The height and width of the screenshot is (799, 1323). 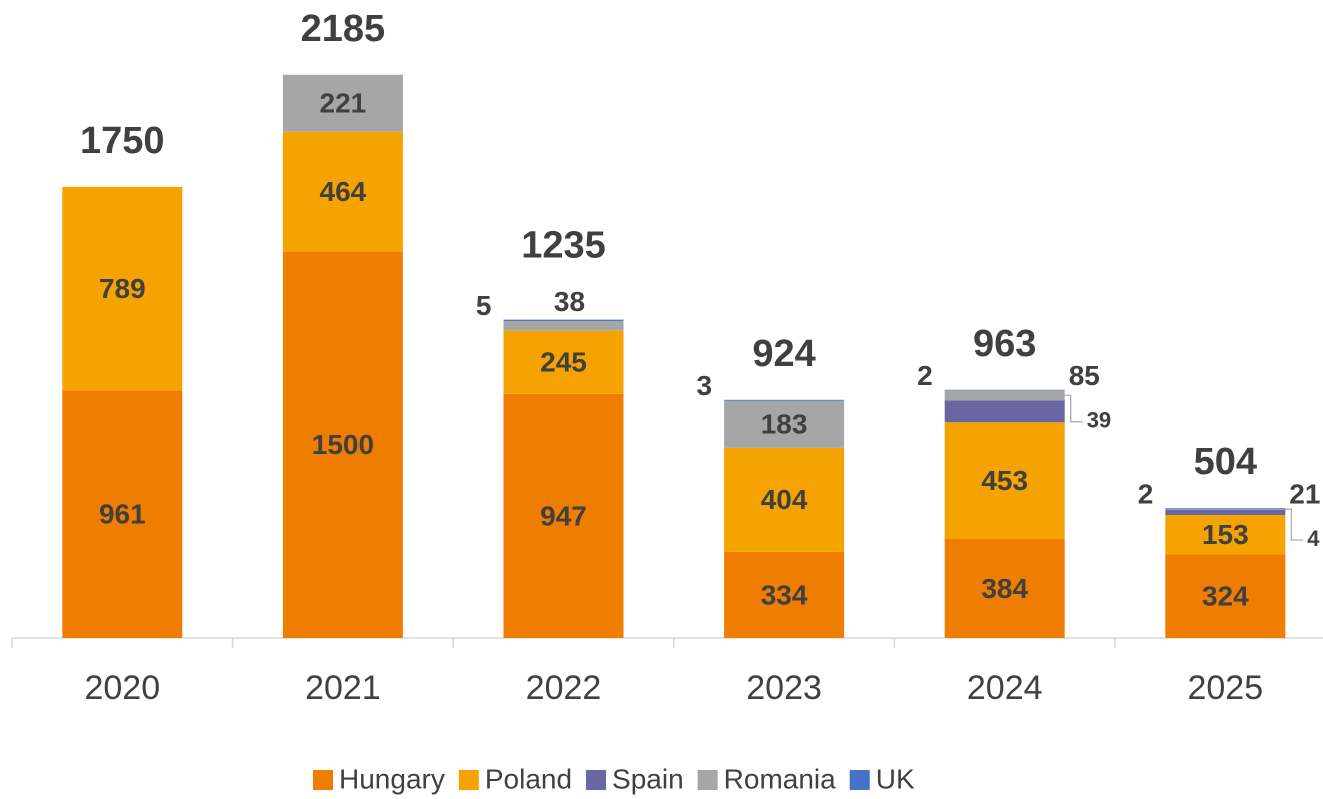 I want to click on legend-label: Hungary, so click(x=392, y=778).